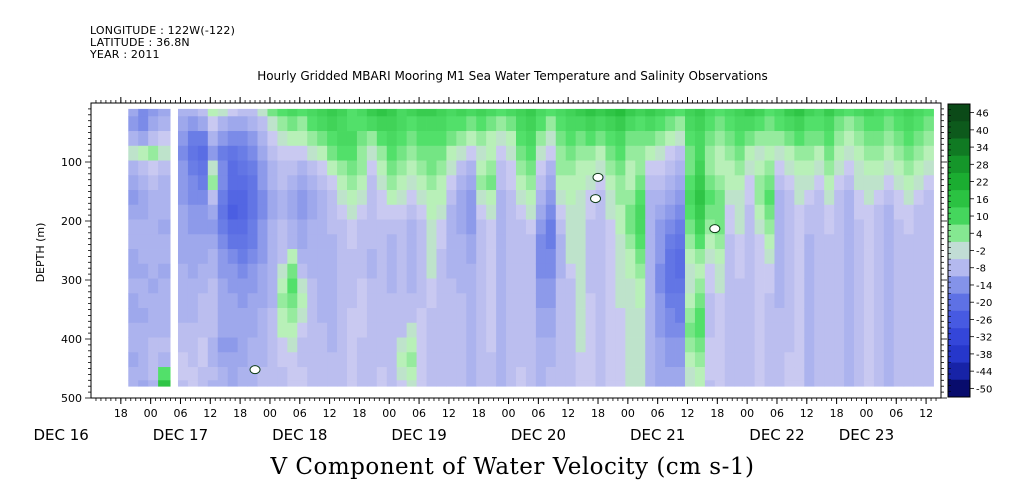  Describe the element at coordinates (984, 338) in the screenshot. I see `colorbar-label: -32` at that location.